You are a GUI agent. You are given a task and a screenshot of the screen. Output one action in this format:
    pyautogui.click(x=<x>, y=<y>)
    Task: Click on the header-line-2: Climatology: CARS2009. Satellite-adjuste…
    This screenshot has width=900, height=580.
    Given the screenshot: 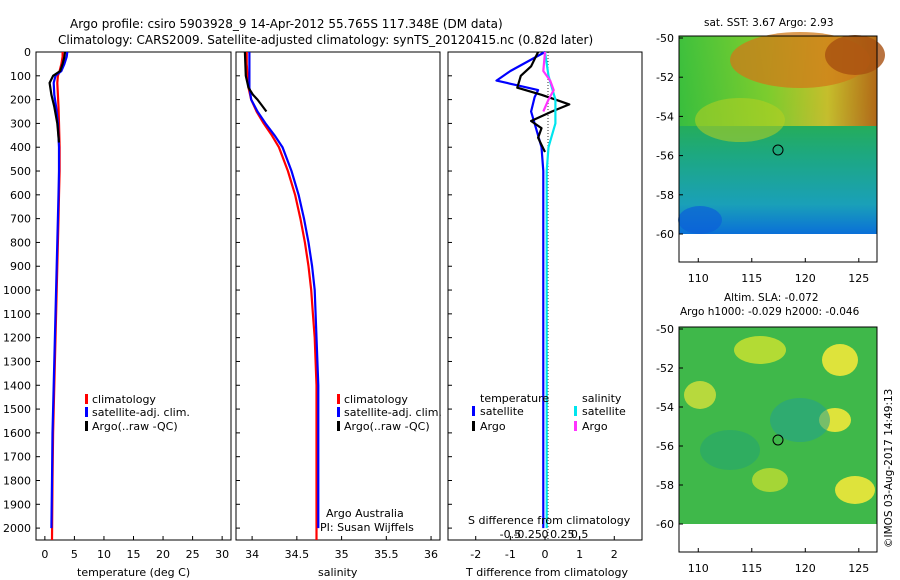 What is the action you would take?
    pyautogui.click(x=325, y=40)
    